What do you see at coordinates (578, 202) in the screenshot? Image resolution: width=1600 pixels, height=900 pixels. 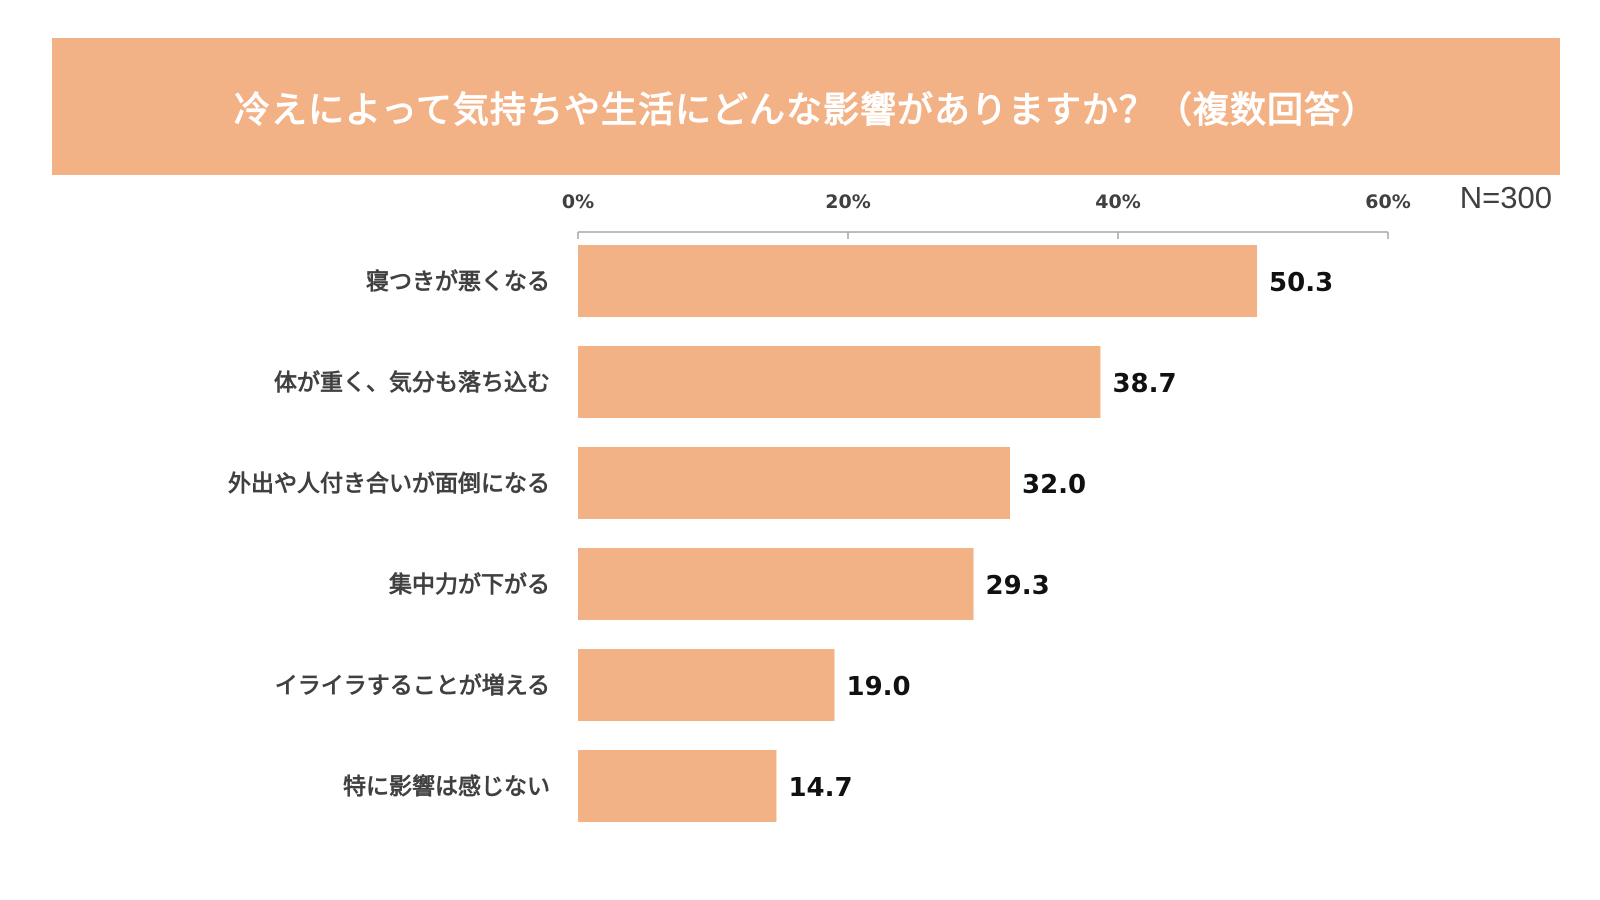 I see `x-tick-label: 0%` at bounding box center [578, 202].